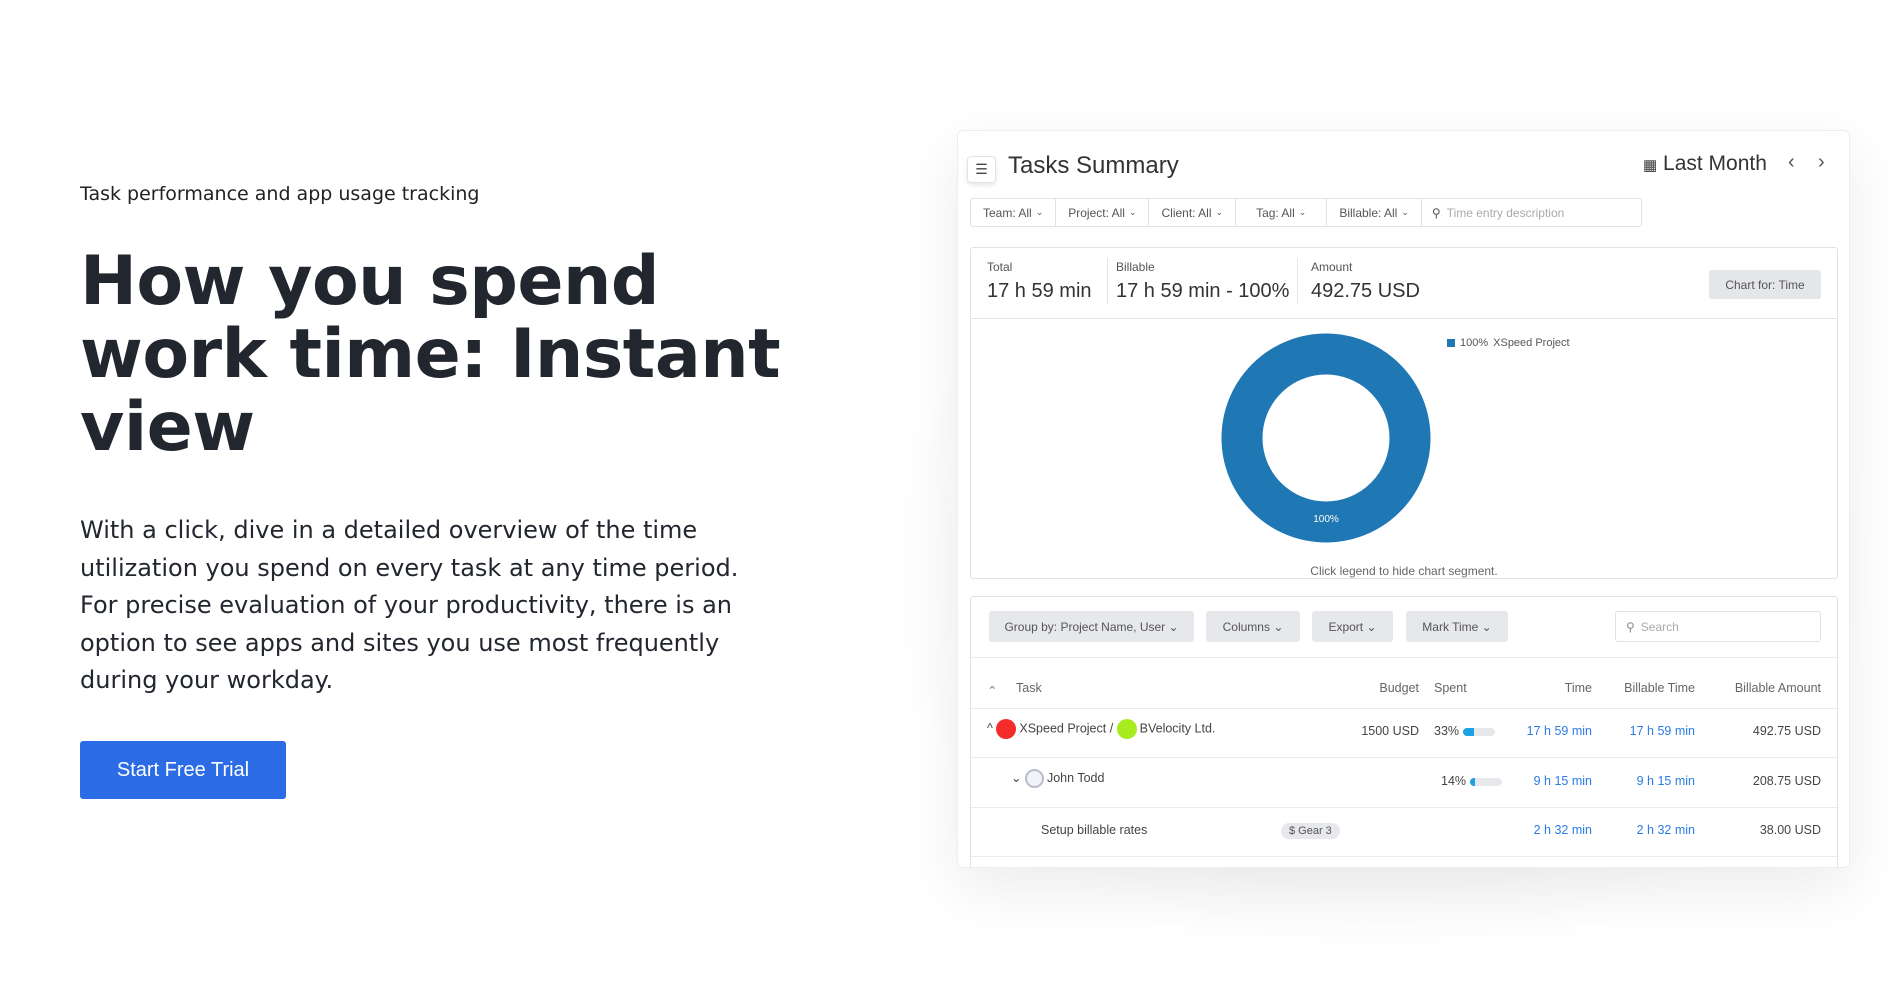  What do you see at coordinates (1715, 163) in the screenshot?
I see `period-label: Last Month` at bounding box center [1715, 163].